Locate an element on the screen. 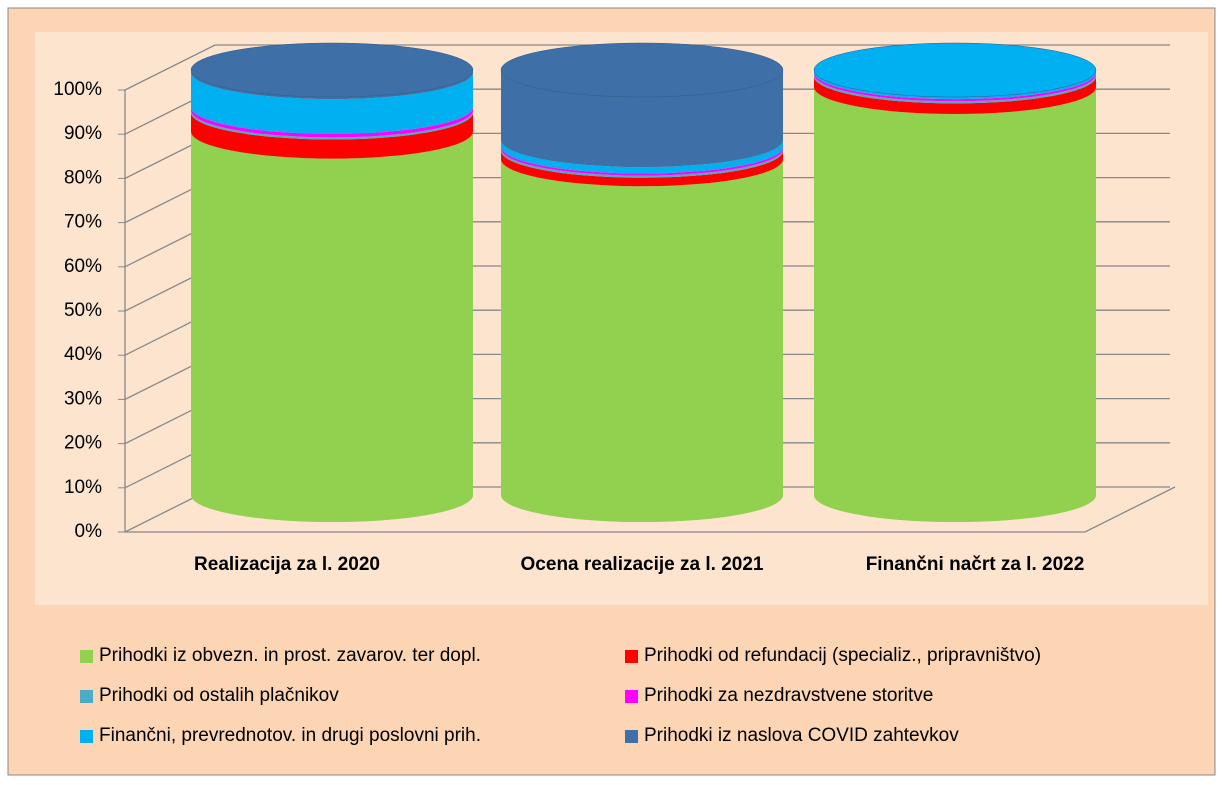 This screenshot has width=1222, height=785. legend-label: Prihodki iz naslova COVID zahtevkov is located at coordinates (801, 735).